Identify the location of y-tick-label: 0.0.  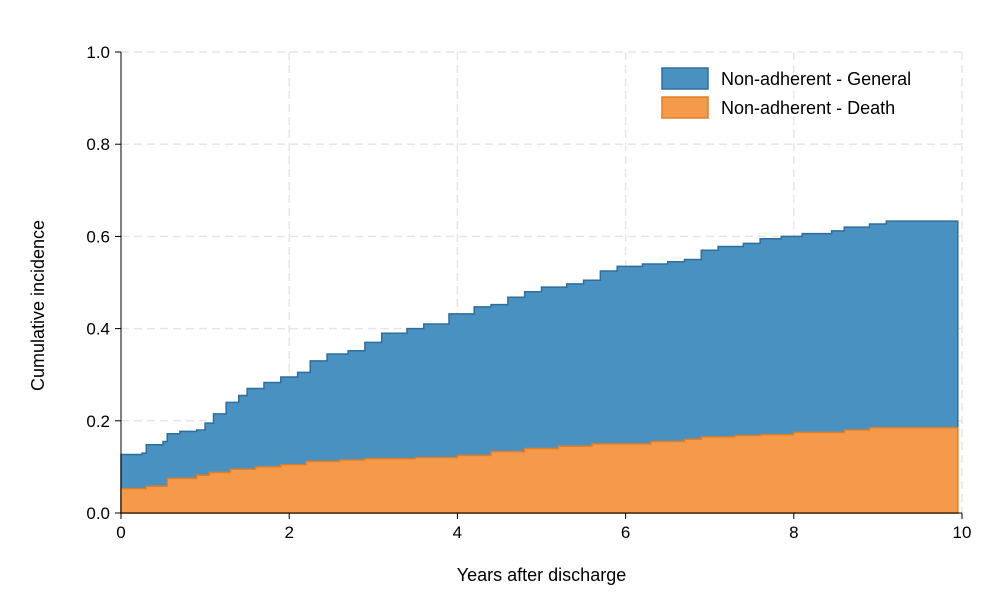
(98, 513).